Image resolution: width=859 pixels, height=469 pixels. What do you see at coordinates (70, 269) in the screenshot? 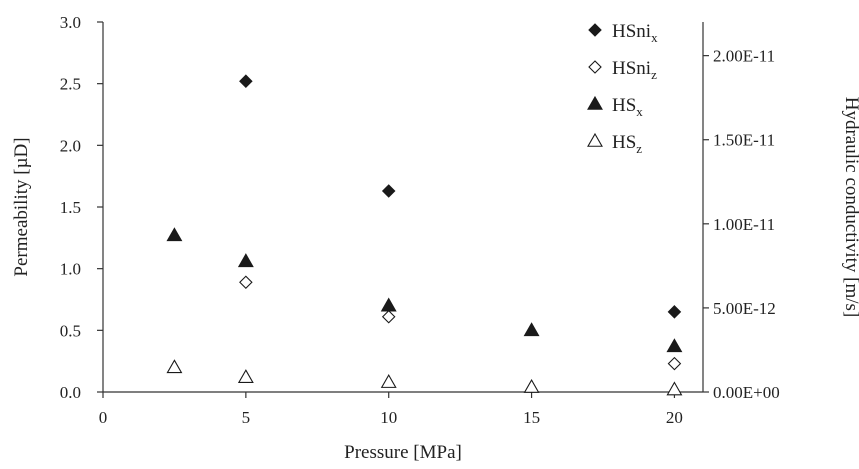
I see `y-tick-label: 1.0` at bounding box center [70, 269].